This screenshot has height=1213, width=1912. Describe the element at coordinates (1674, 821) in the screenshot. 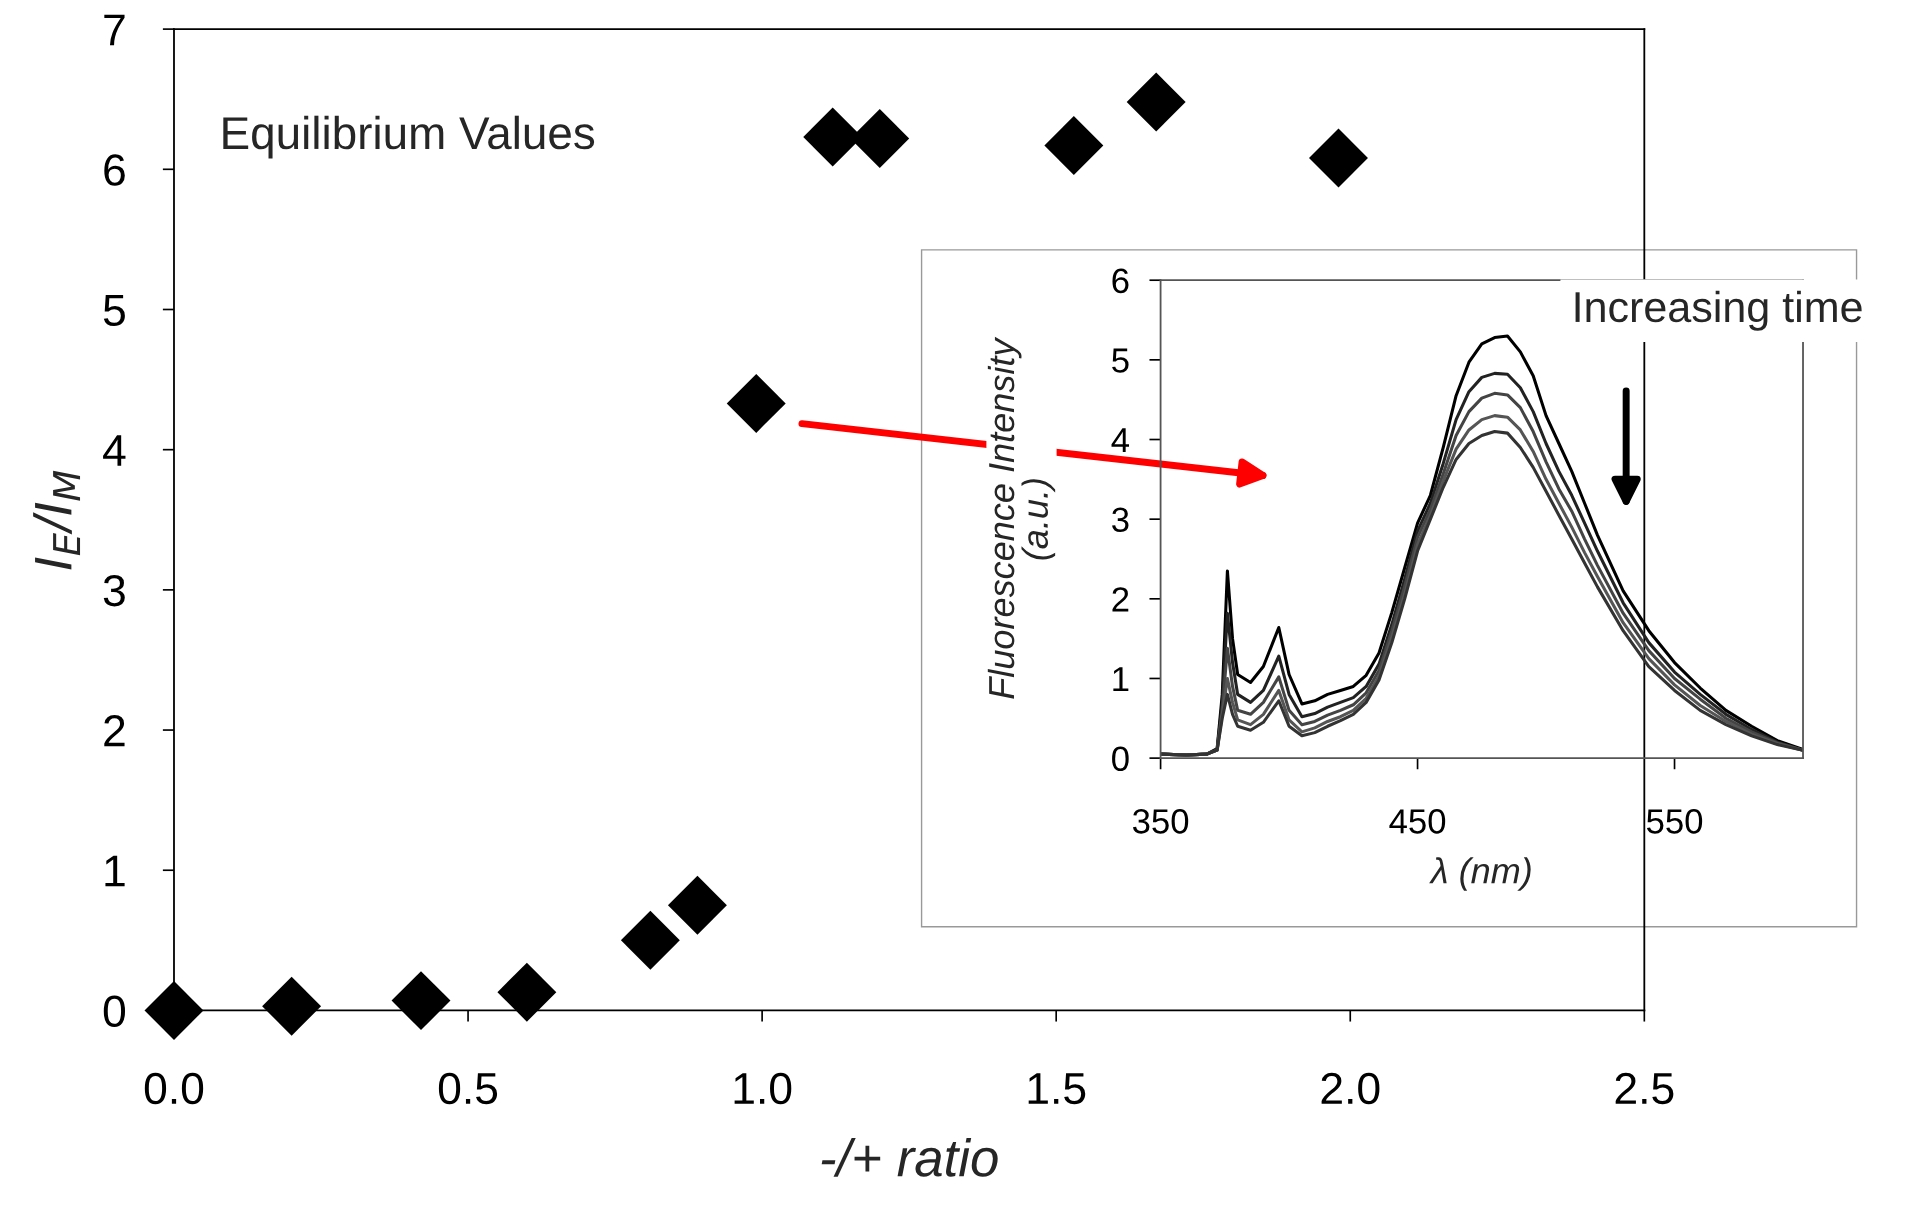

I see `x-tick-label: 550` at that location.